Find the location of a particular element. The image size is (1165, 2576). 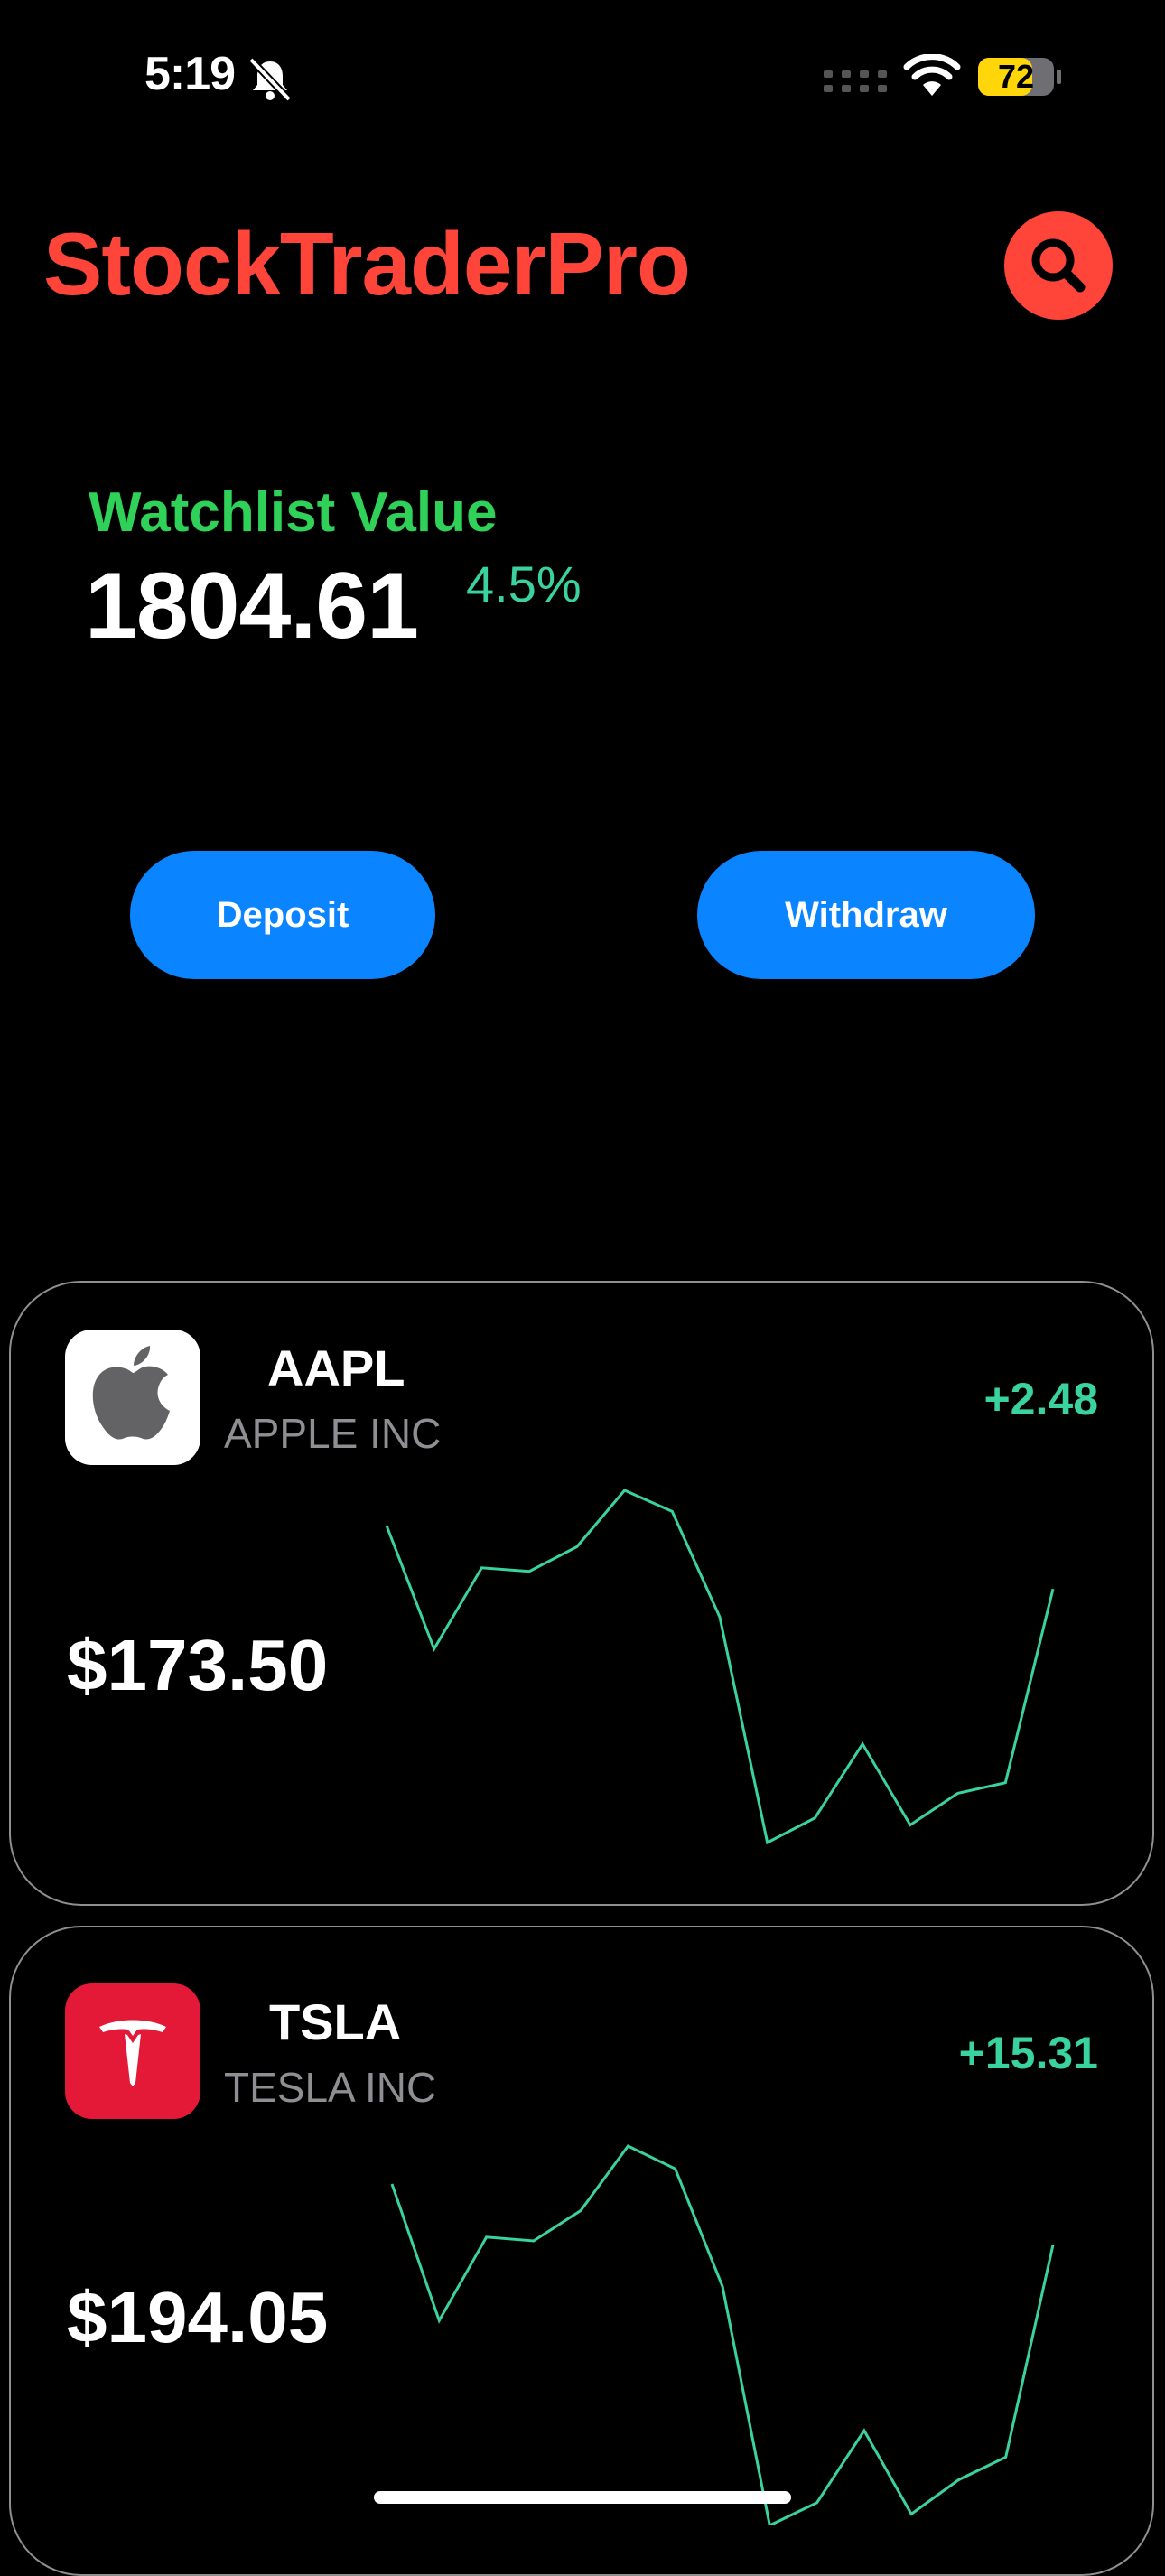

watchlist-change: 4.5% is located at coordinates (524, 584).